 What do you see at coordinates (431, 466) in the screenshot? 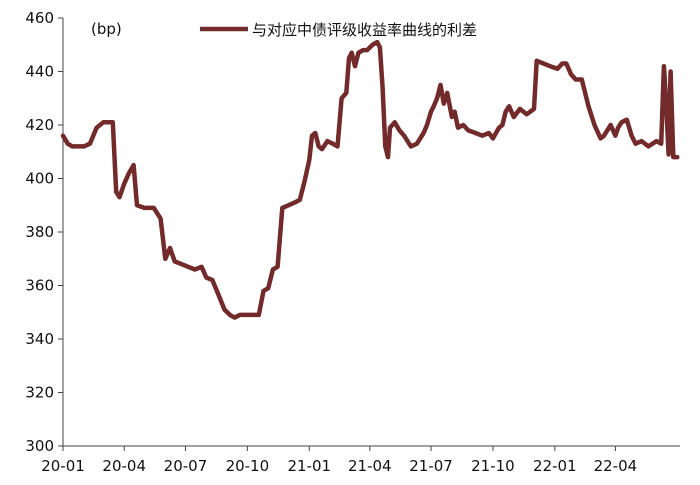
I see `x-tick-label: 21-07` at bounding box center [431, 466].